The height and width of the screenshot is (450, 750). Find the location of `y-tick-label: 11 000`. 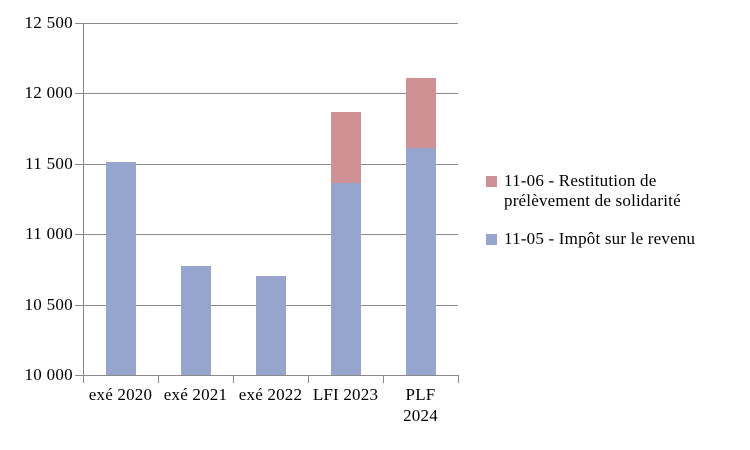

y-tick-label: 11 000 is located at coordinates (49, 233).